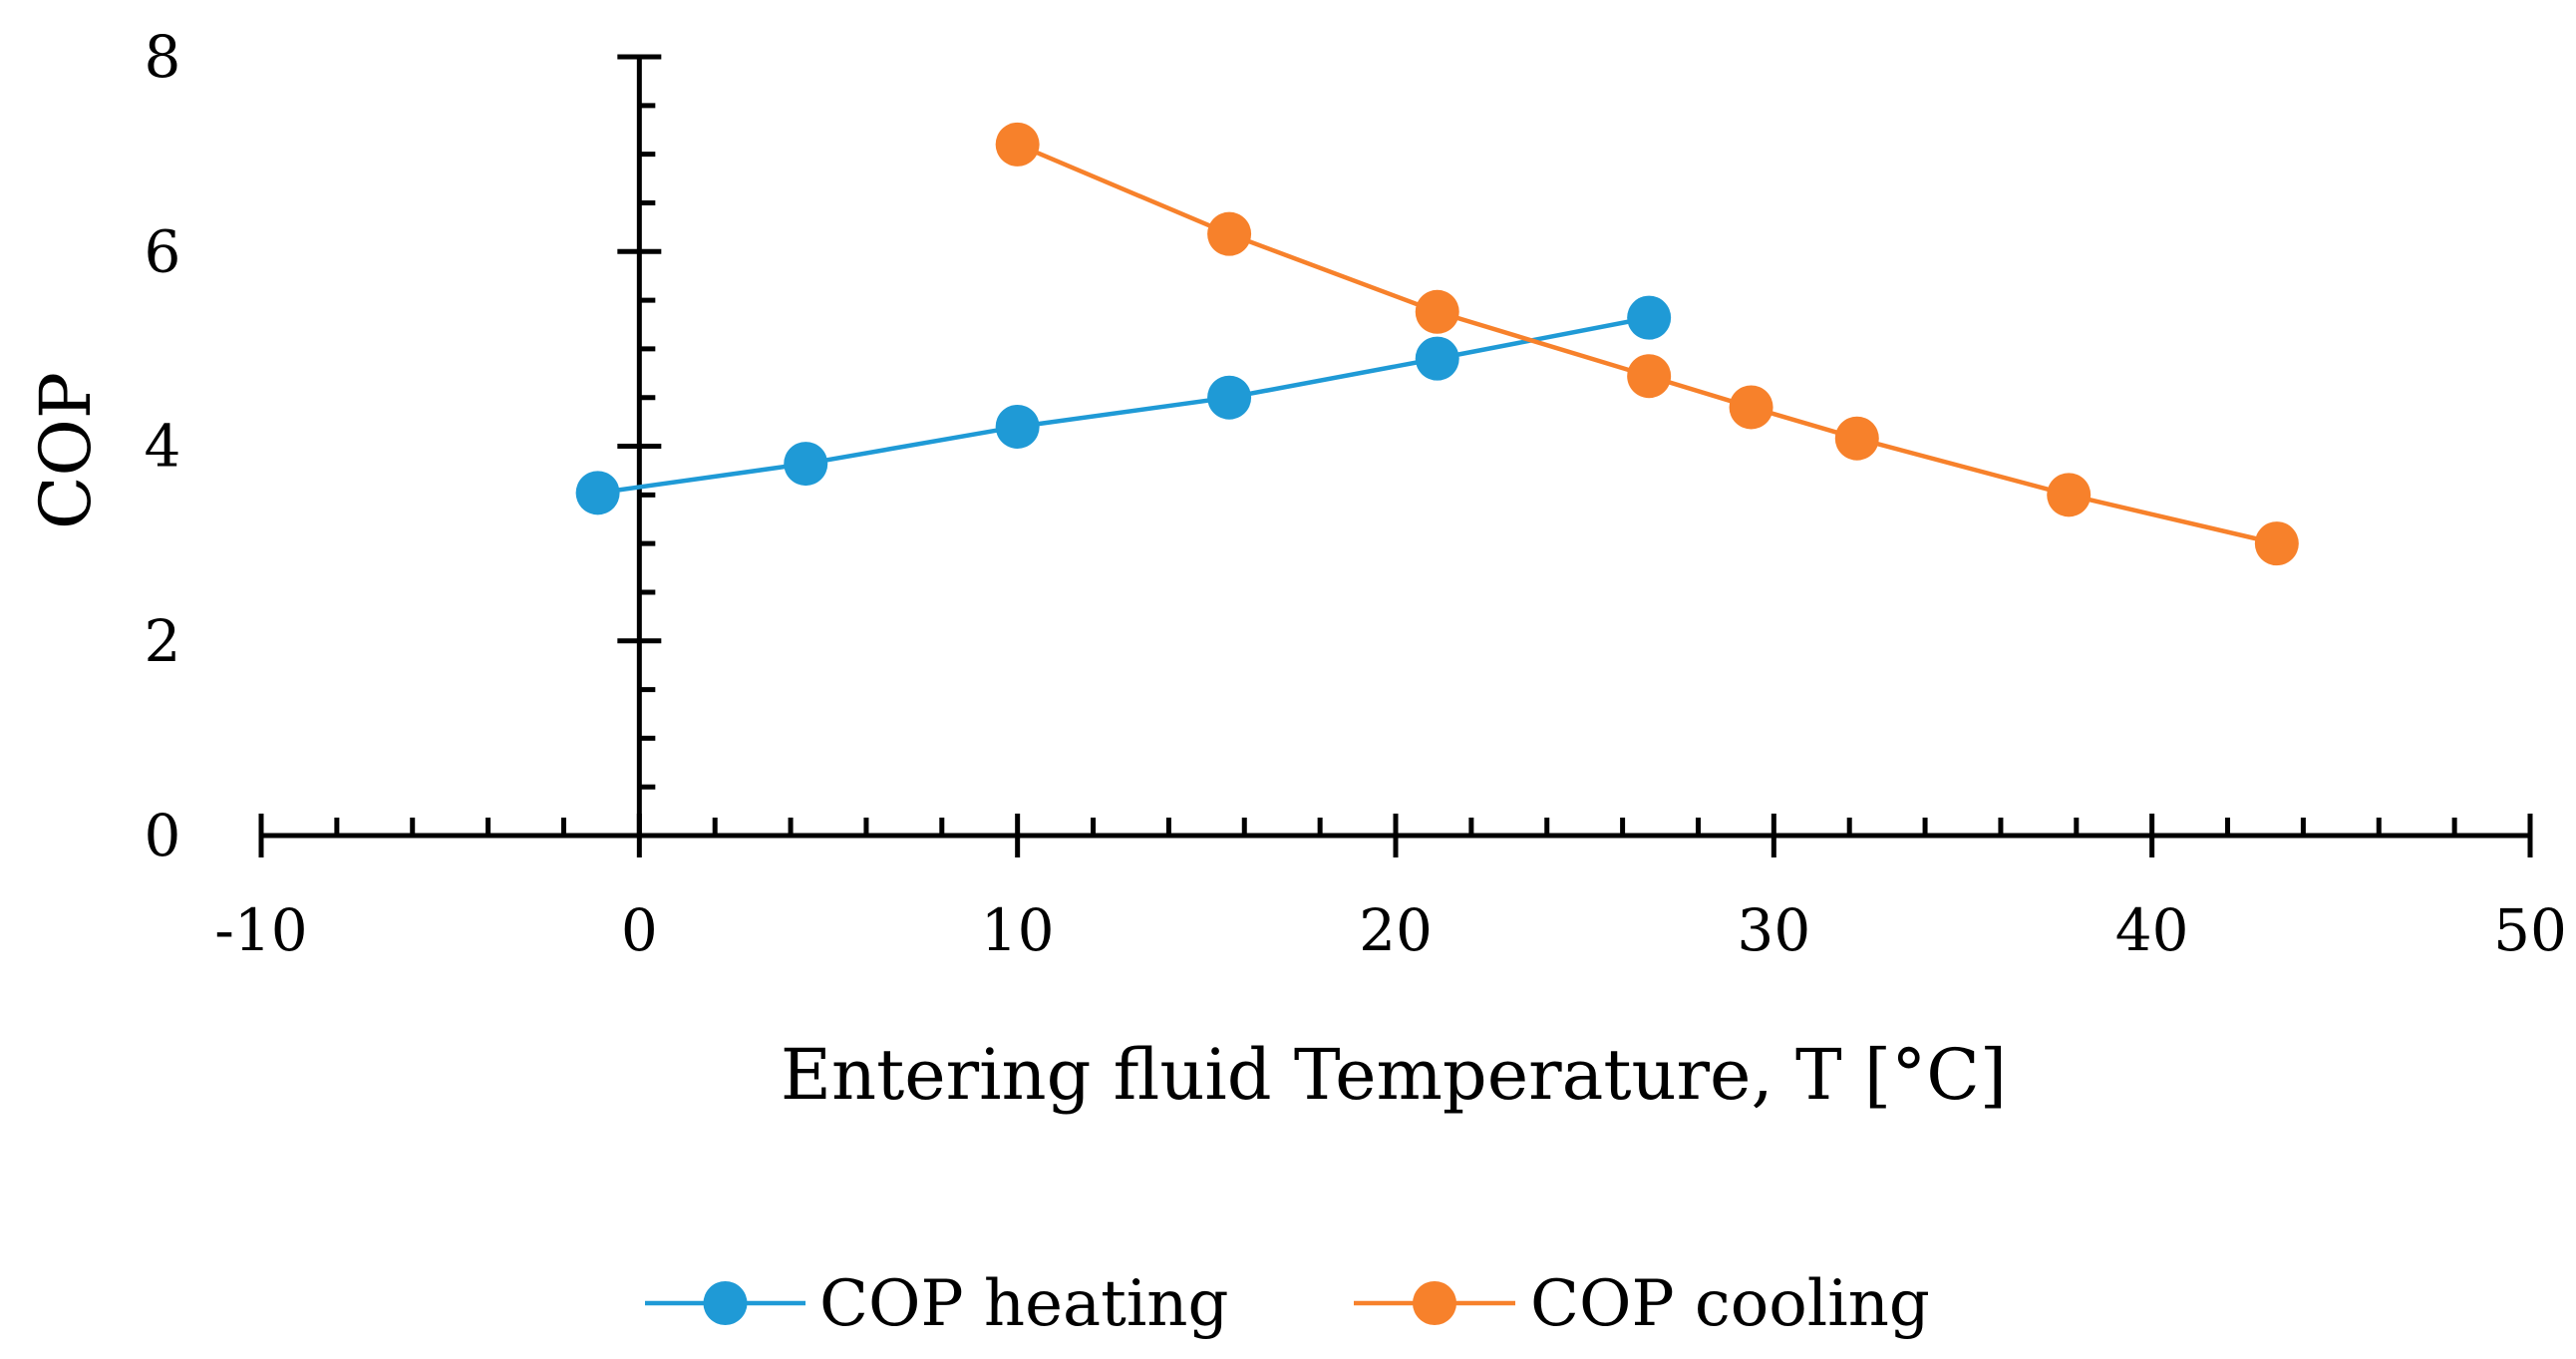  What do you see at coordinates (163, 835) in the screenshot?
I see `y-tick-label: 0` at bounding box center [163, 835].